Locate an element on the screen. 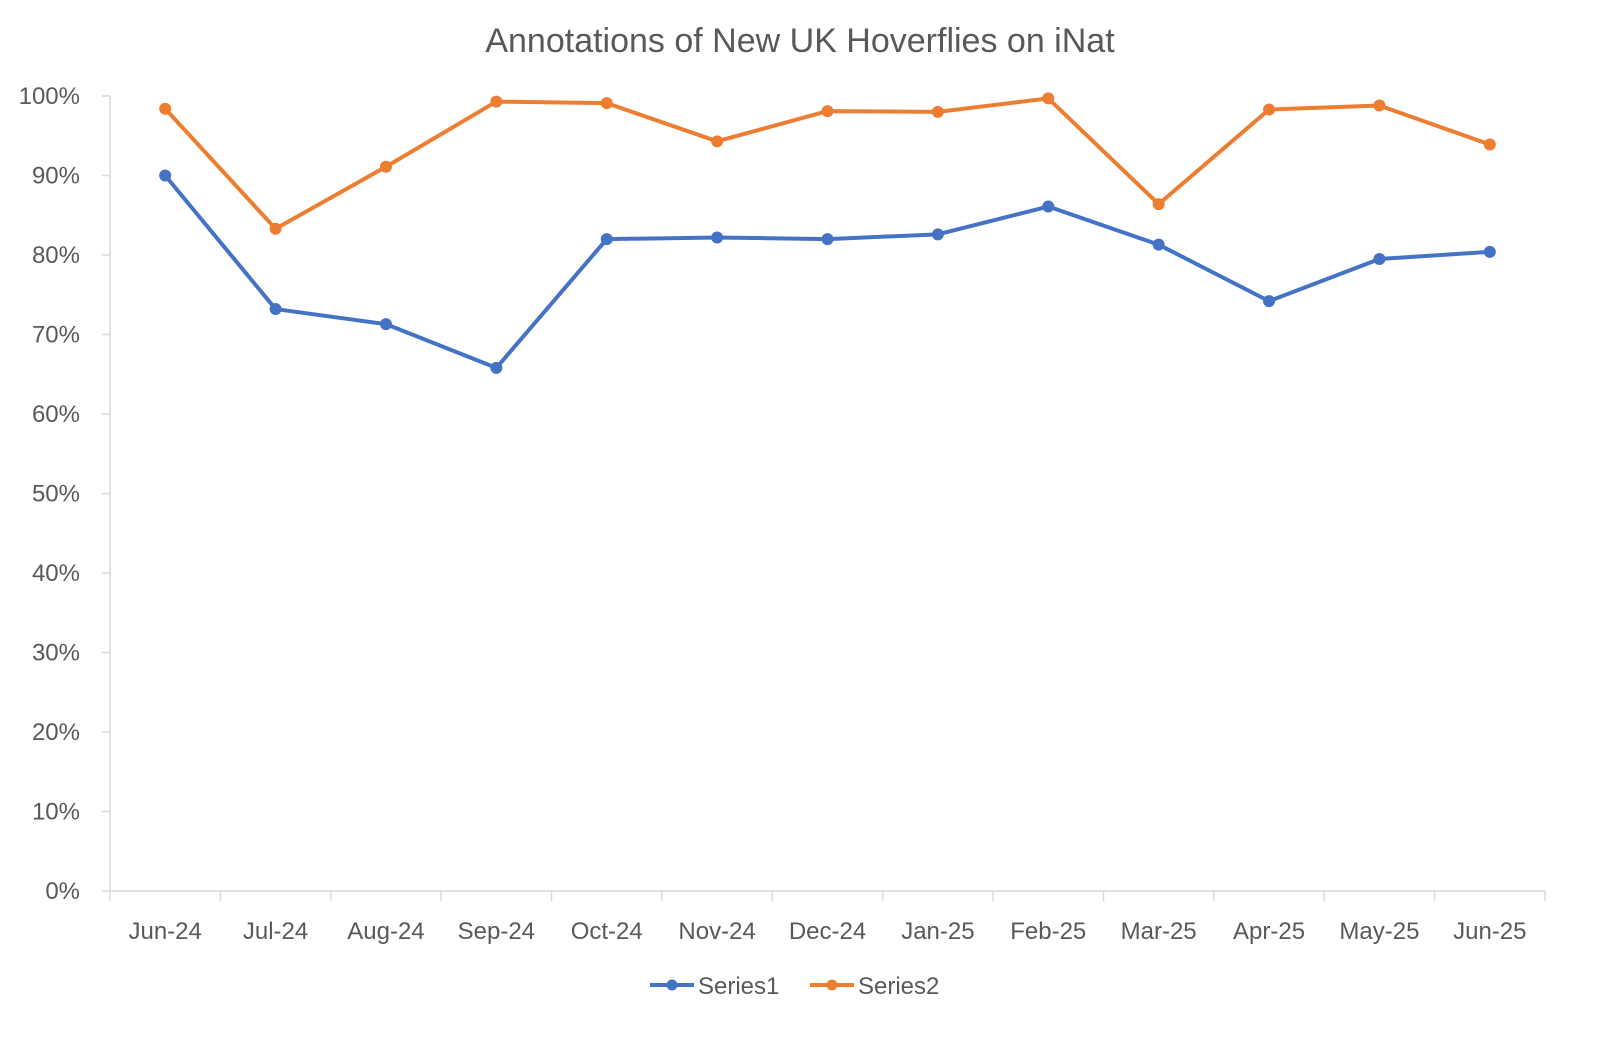 The height and width of the screenshot is (1044, 1600). y-tick-label: 10% is located at coordinates (56, 812).